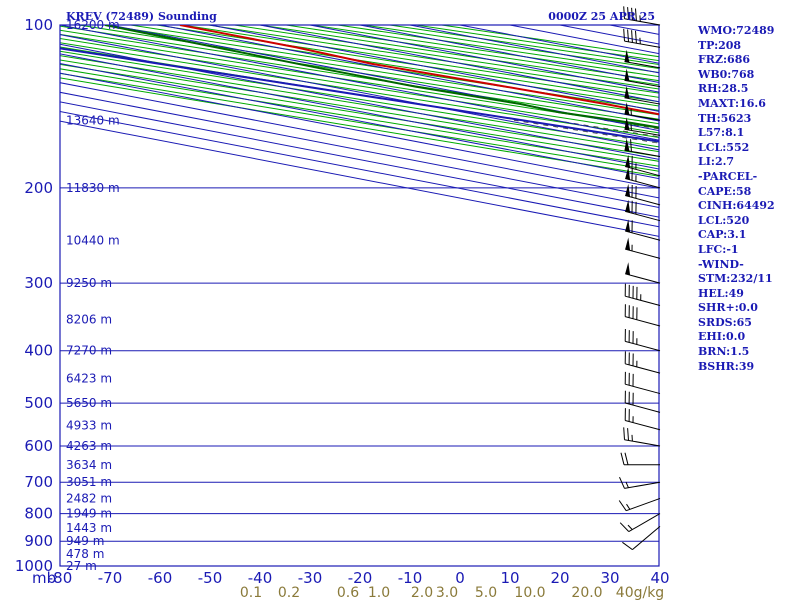 This screenshot has height=600, width=800. Describe the element at coordinates (89, 378) in the screenshot. I see `height-label: 6423 m` at that location.